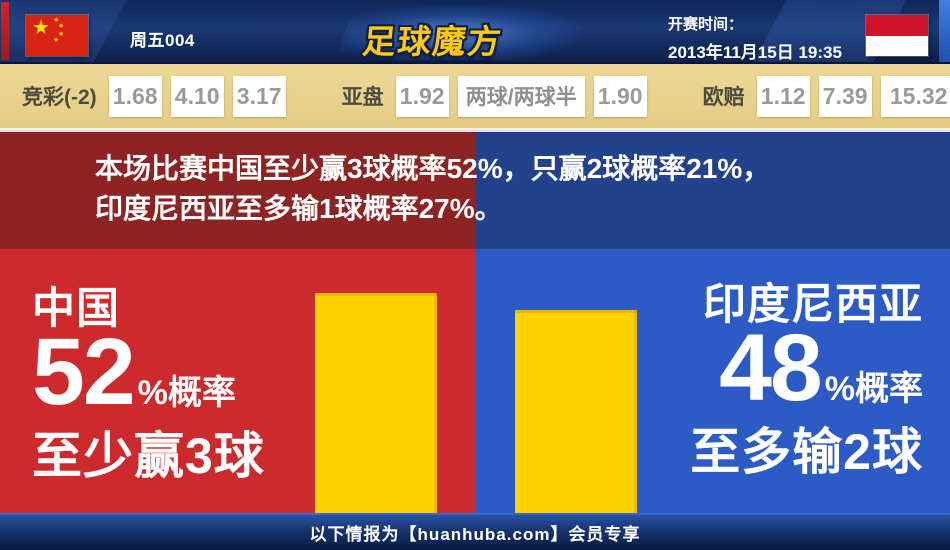  I want to click on footer-text: 以下情报为【huanhuba.com】会员专享, so click(475, 534).